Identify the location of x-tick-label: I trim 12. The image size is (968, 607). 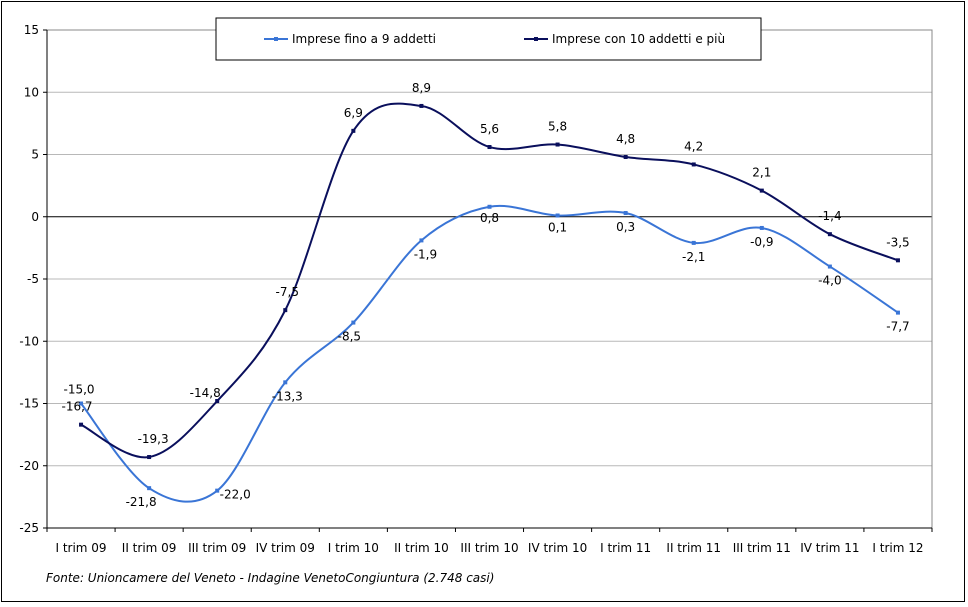
(897, 548).